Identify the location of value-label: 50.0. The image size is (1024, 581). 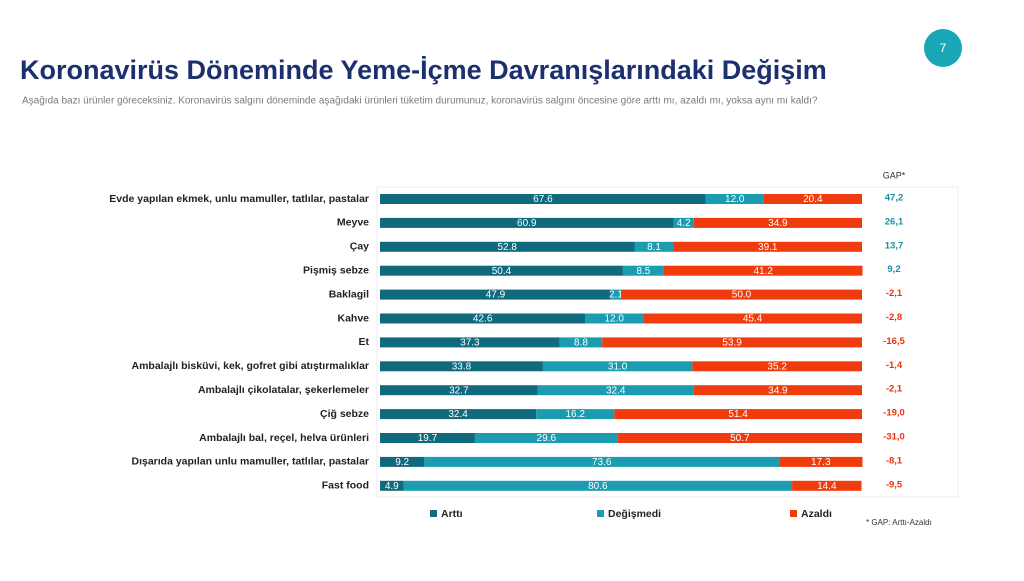
(742, 295).